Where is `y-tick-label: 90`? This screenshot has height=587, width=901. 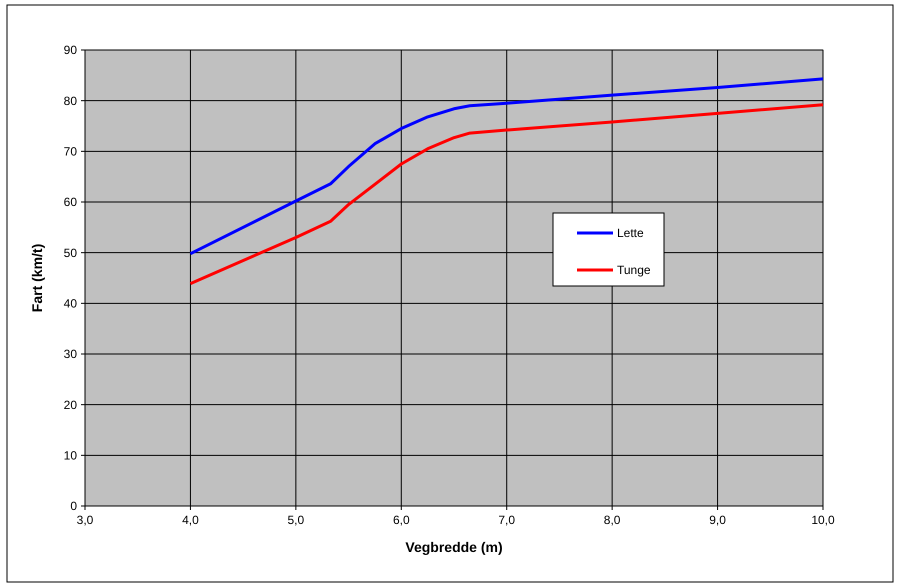
y-tick-label: 90 is located at coordinates (71, 50).